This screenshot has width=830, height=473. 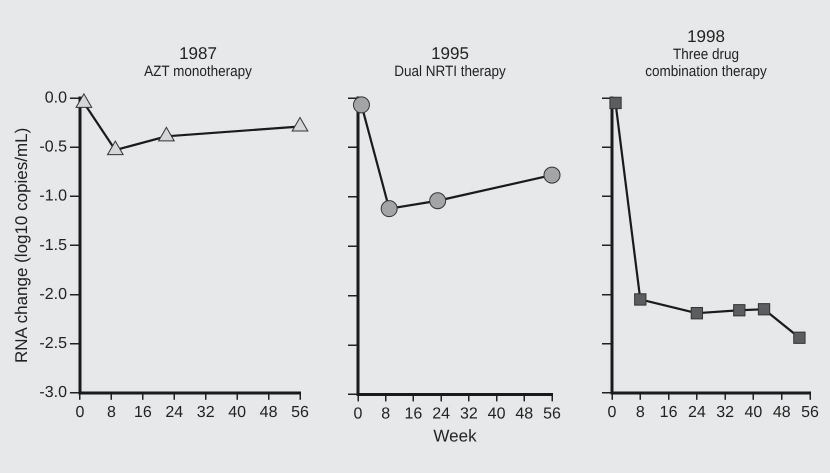 I want to click on chart-title: 1995, so click(x=450, y=53).